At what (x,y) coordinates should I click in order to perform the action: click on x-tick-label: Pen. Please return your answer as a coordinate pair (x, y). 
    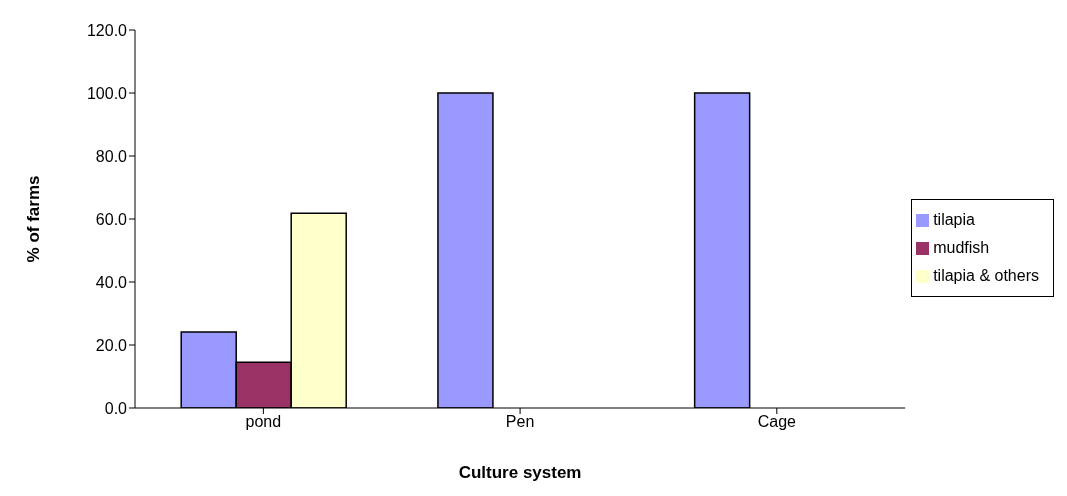
    Looking at the image, I should click on (520, 422).